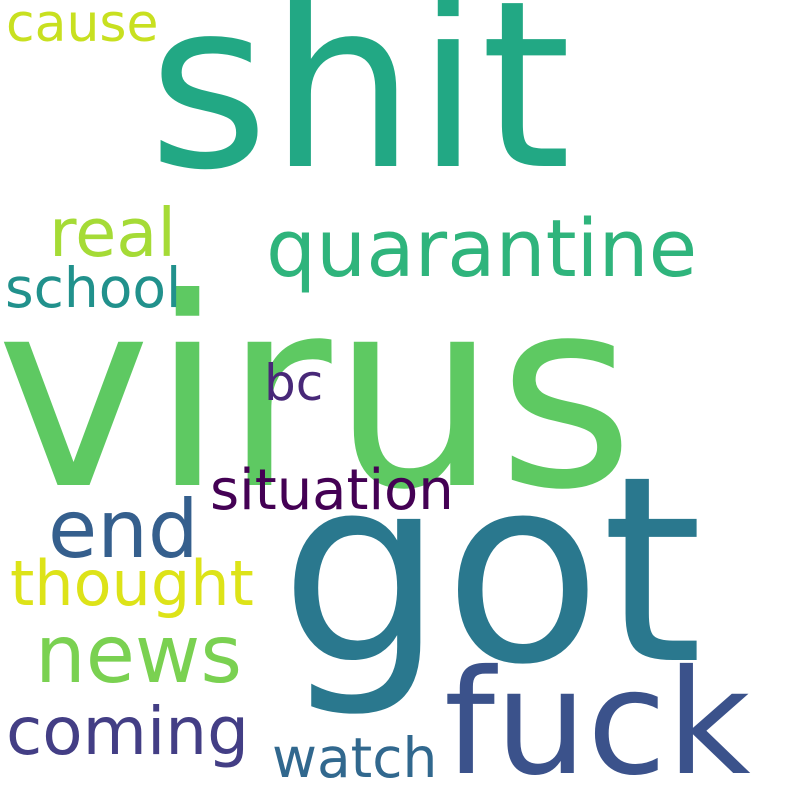 The image size is (800, 800). What do you see at coordinates (482, 249) in the screenshot?
I see `word-quarantine: quarantine` at bounding box center [482, 249].